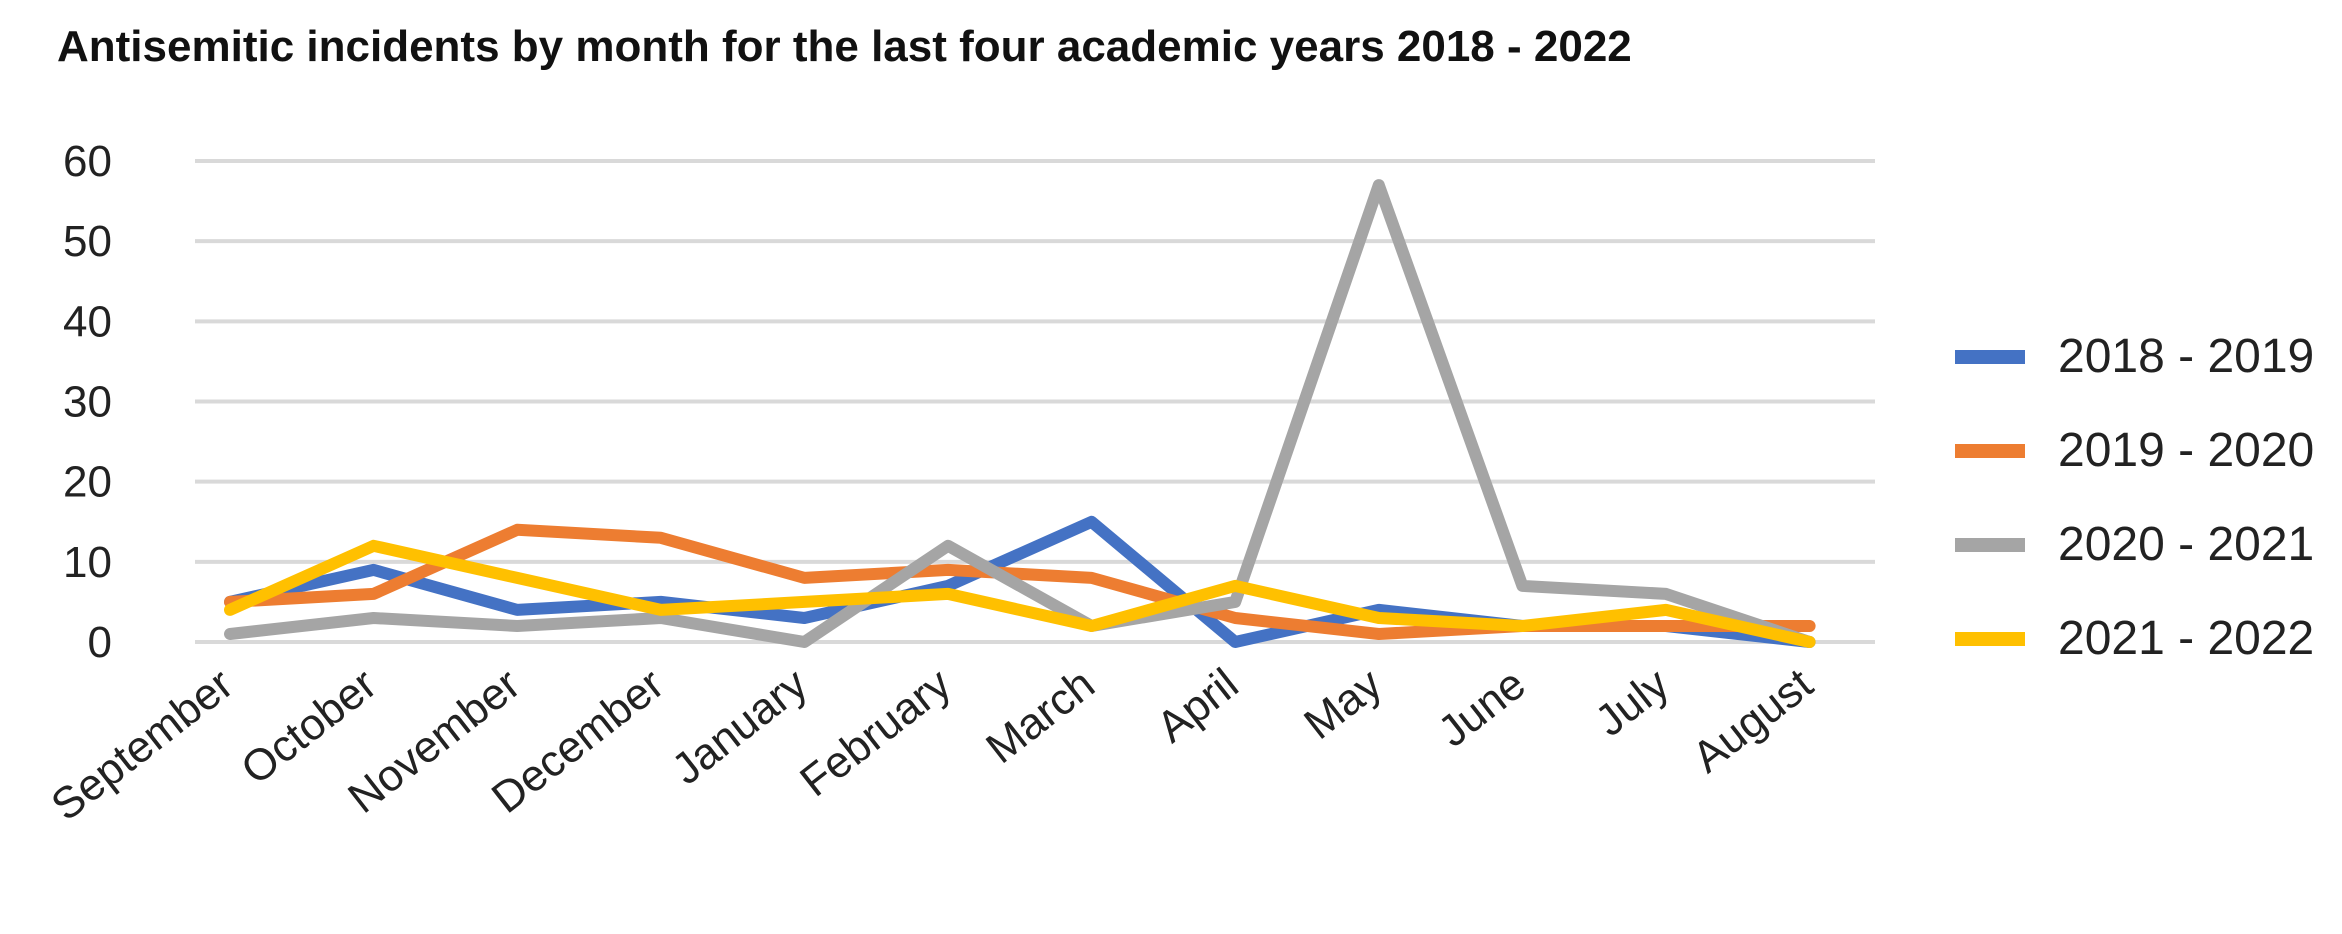 This screenshot has width=2342, height=934. What do you see at coordinates (740, 726) in the screenshot?
I see `x-tick-label: January` at bounding box center [740, 726].